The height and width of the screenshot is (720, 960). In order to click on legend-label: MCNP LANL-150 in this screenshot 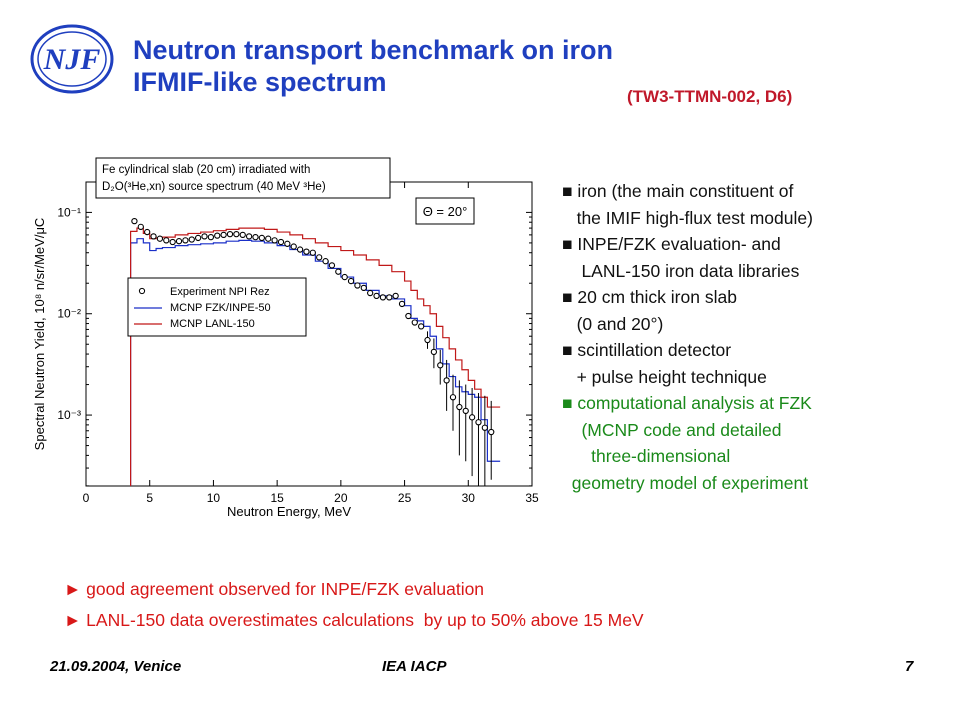, I will do `click(212, 324)`.